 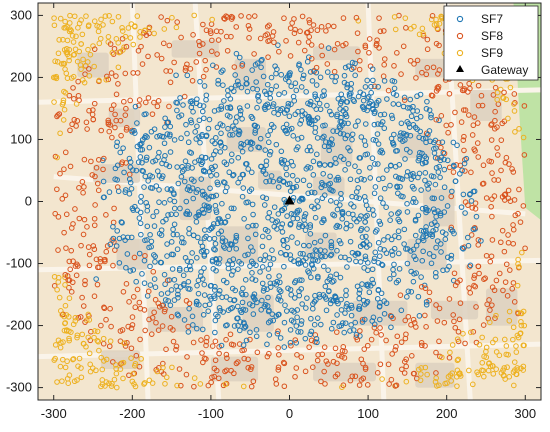 I want to click on gateway-marker, so click(x=289, y=200).